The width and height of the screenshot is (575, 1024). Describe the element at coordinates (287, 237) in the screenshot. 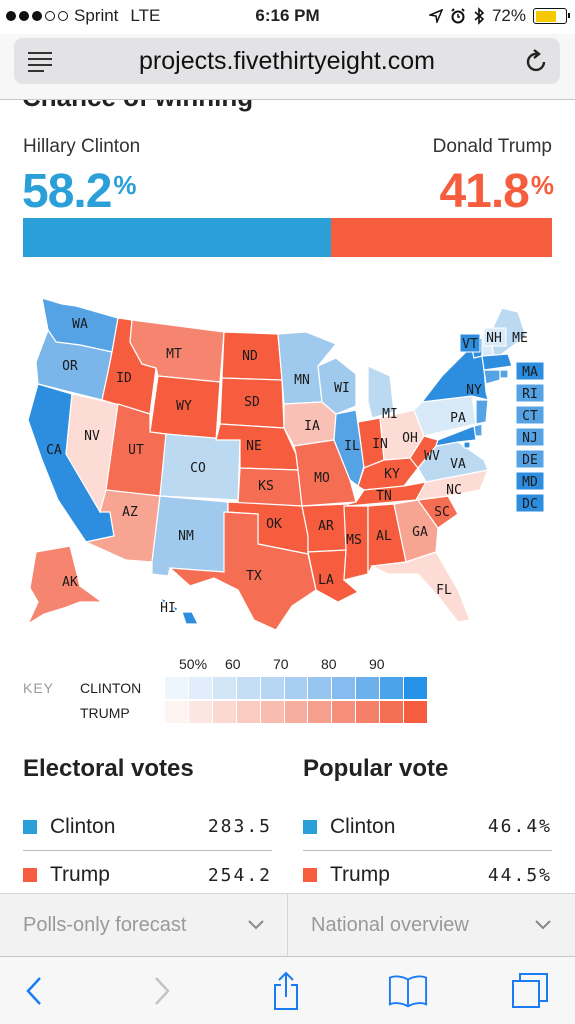

I see `chance-bar` at that location.